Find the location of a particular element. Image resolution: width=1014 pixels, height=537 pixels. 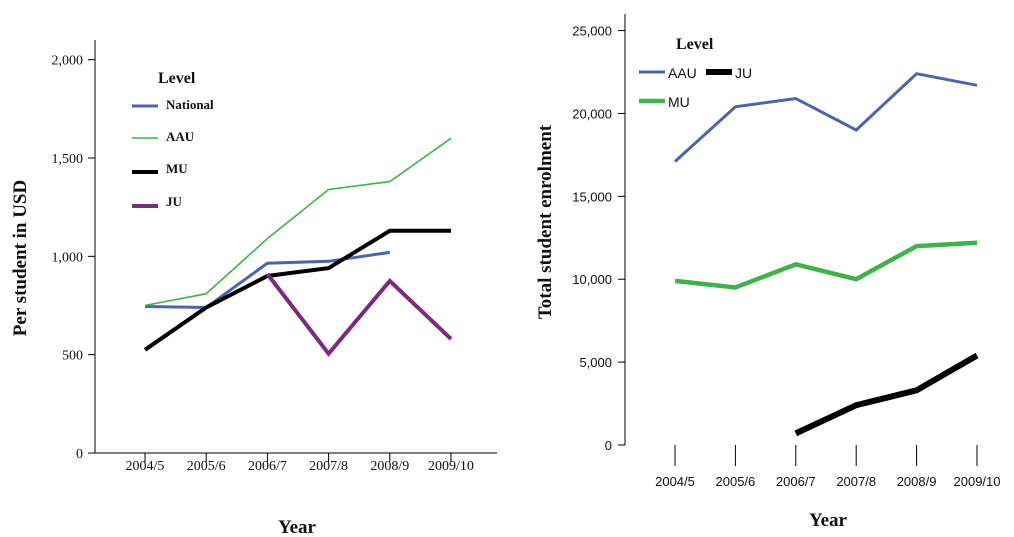

left-y-axis-title: Per student in USD is located at coordinates (20, 258).